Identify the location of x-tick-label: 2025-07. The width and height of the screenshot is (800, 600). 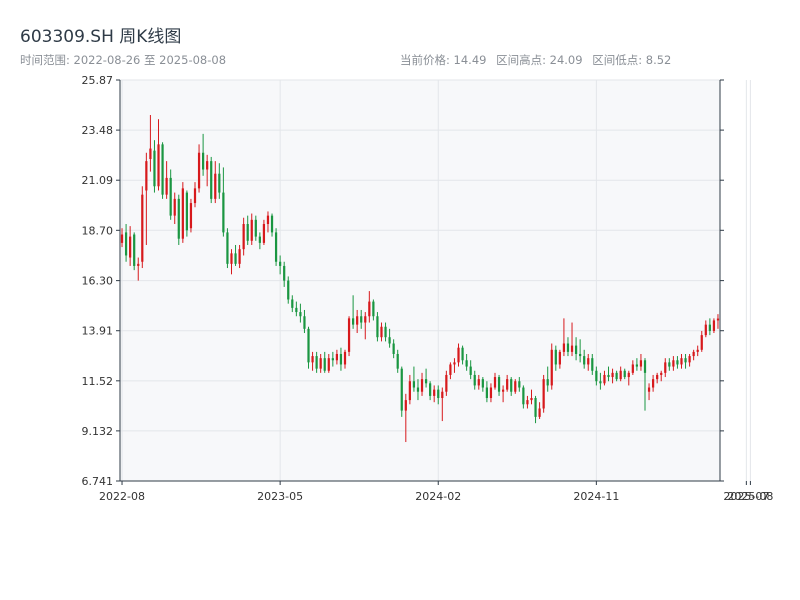
(746, 496).